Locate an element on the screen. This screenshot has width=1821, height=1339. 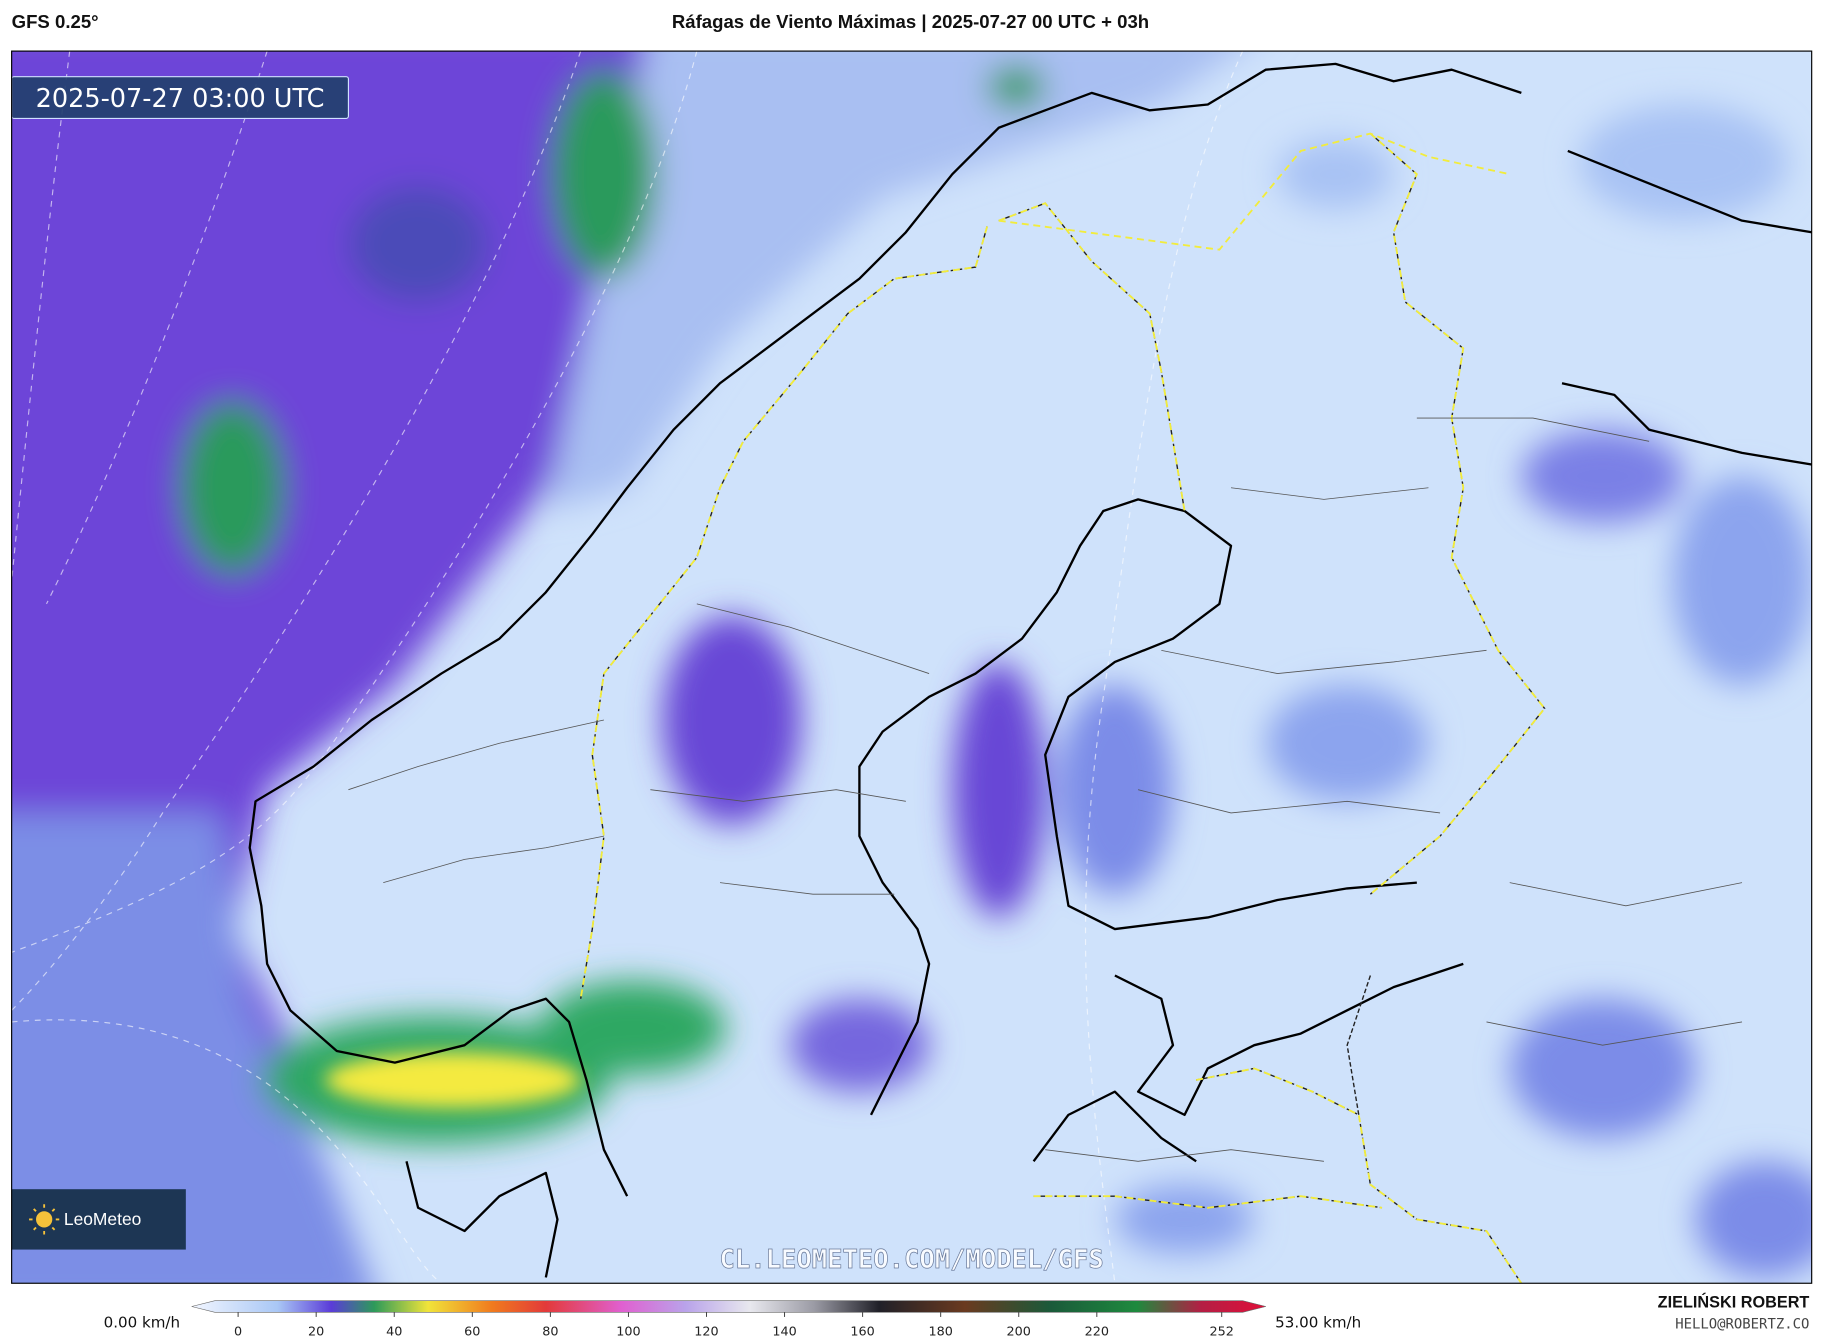
colorbar-tick-label: 60 is located at coordinates (472, 1332).